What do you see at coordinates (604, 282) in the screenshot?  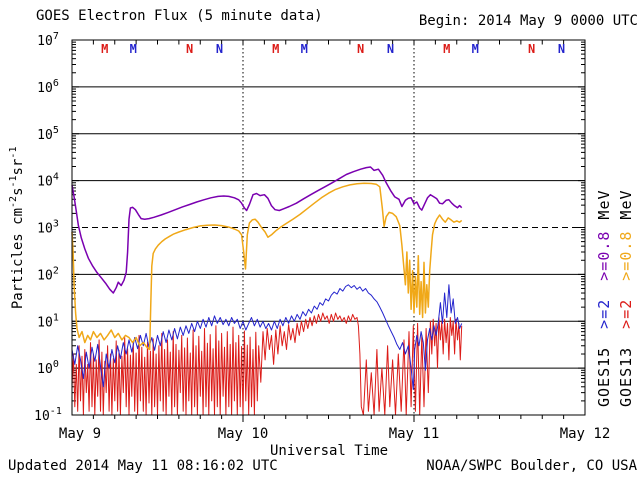 I see `legend-goes15: GOES15 >=2 >=0.8 MeV` at bounding box center [604, 282].